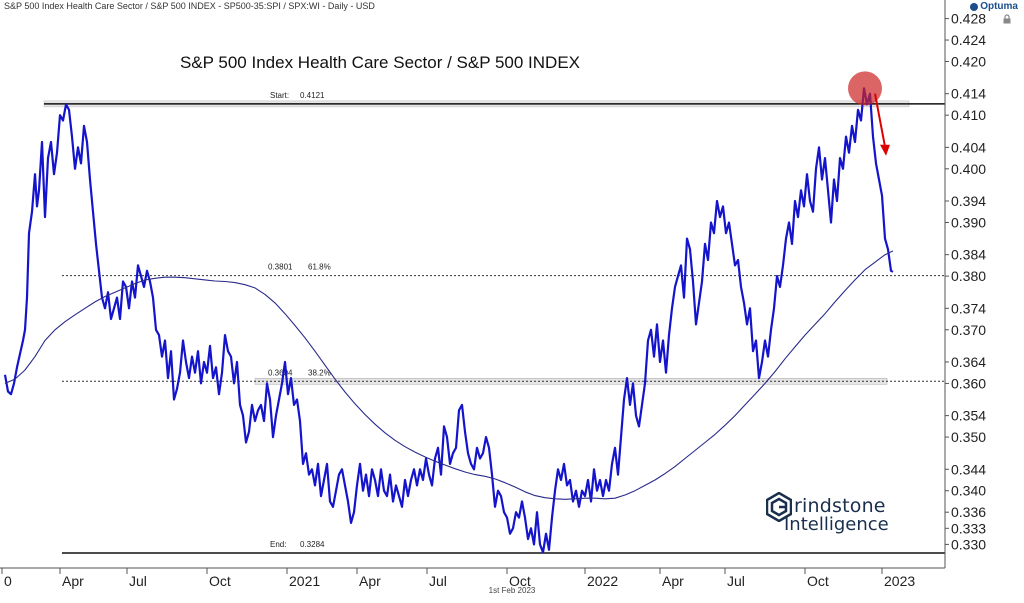 This screenshot has width=1024, height=603. What do you see at coordinates (512, 590) in the screenshot?
I see `footer-date: 1st Feb 2023` at bounding box center [512, 590].